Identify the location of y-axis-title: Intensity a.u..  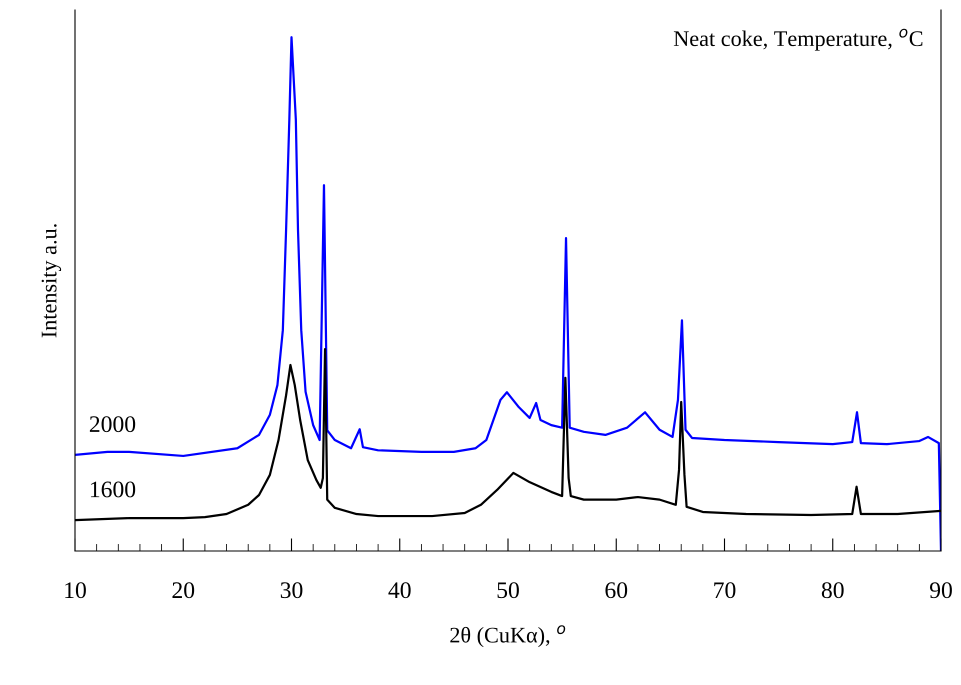
(52, 281).